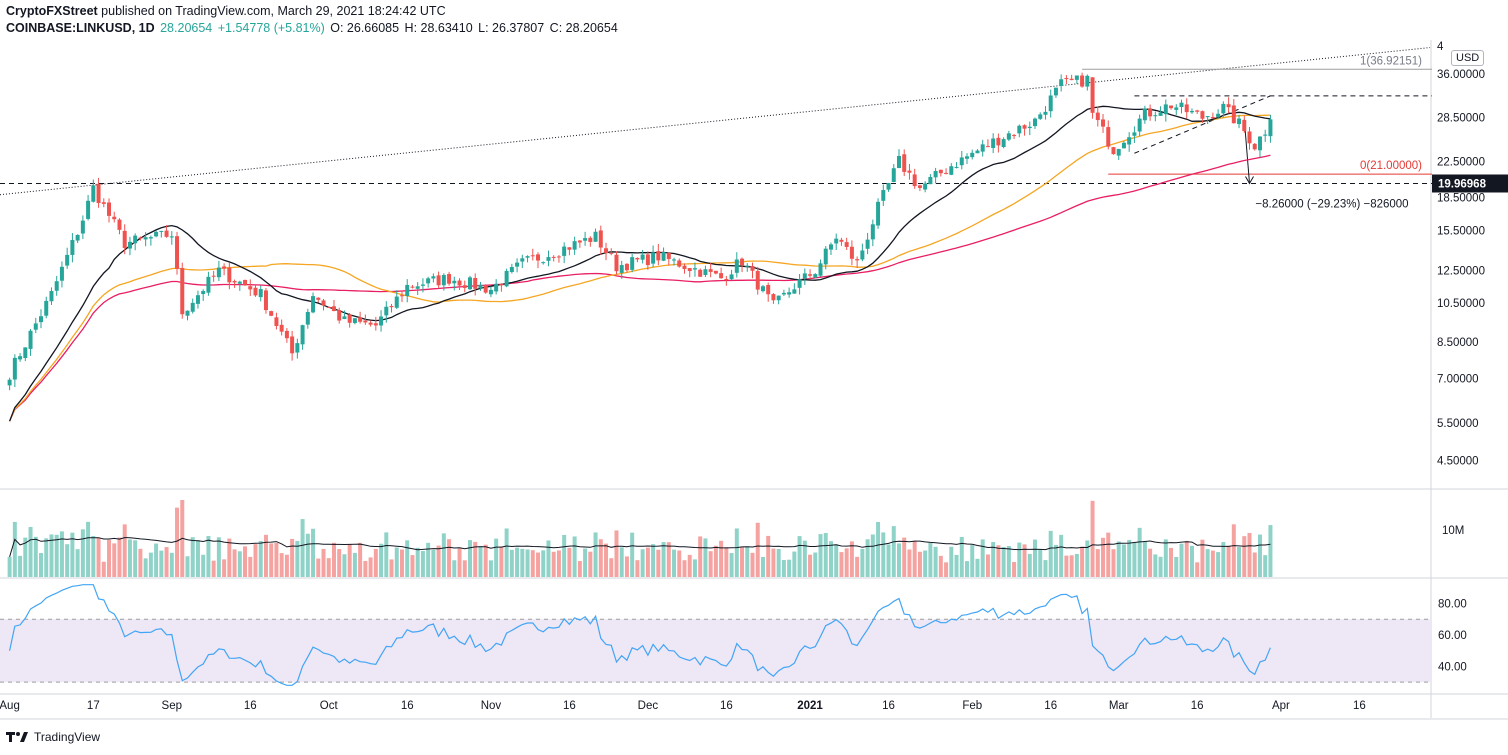 The width and height of the screenshot is (1508, 755). What do you see at coordinates (52, 11) in the screenshot?
I see `publisher-name: CryptoFXStreet` at bounding box center [52, 11].